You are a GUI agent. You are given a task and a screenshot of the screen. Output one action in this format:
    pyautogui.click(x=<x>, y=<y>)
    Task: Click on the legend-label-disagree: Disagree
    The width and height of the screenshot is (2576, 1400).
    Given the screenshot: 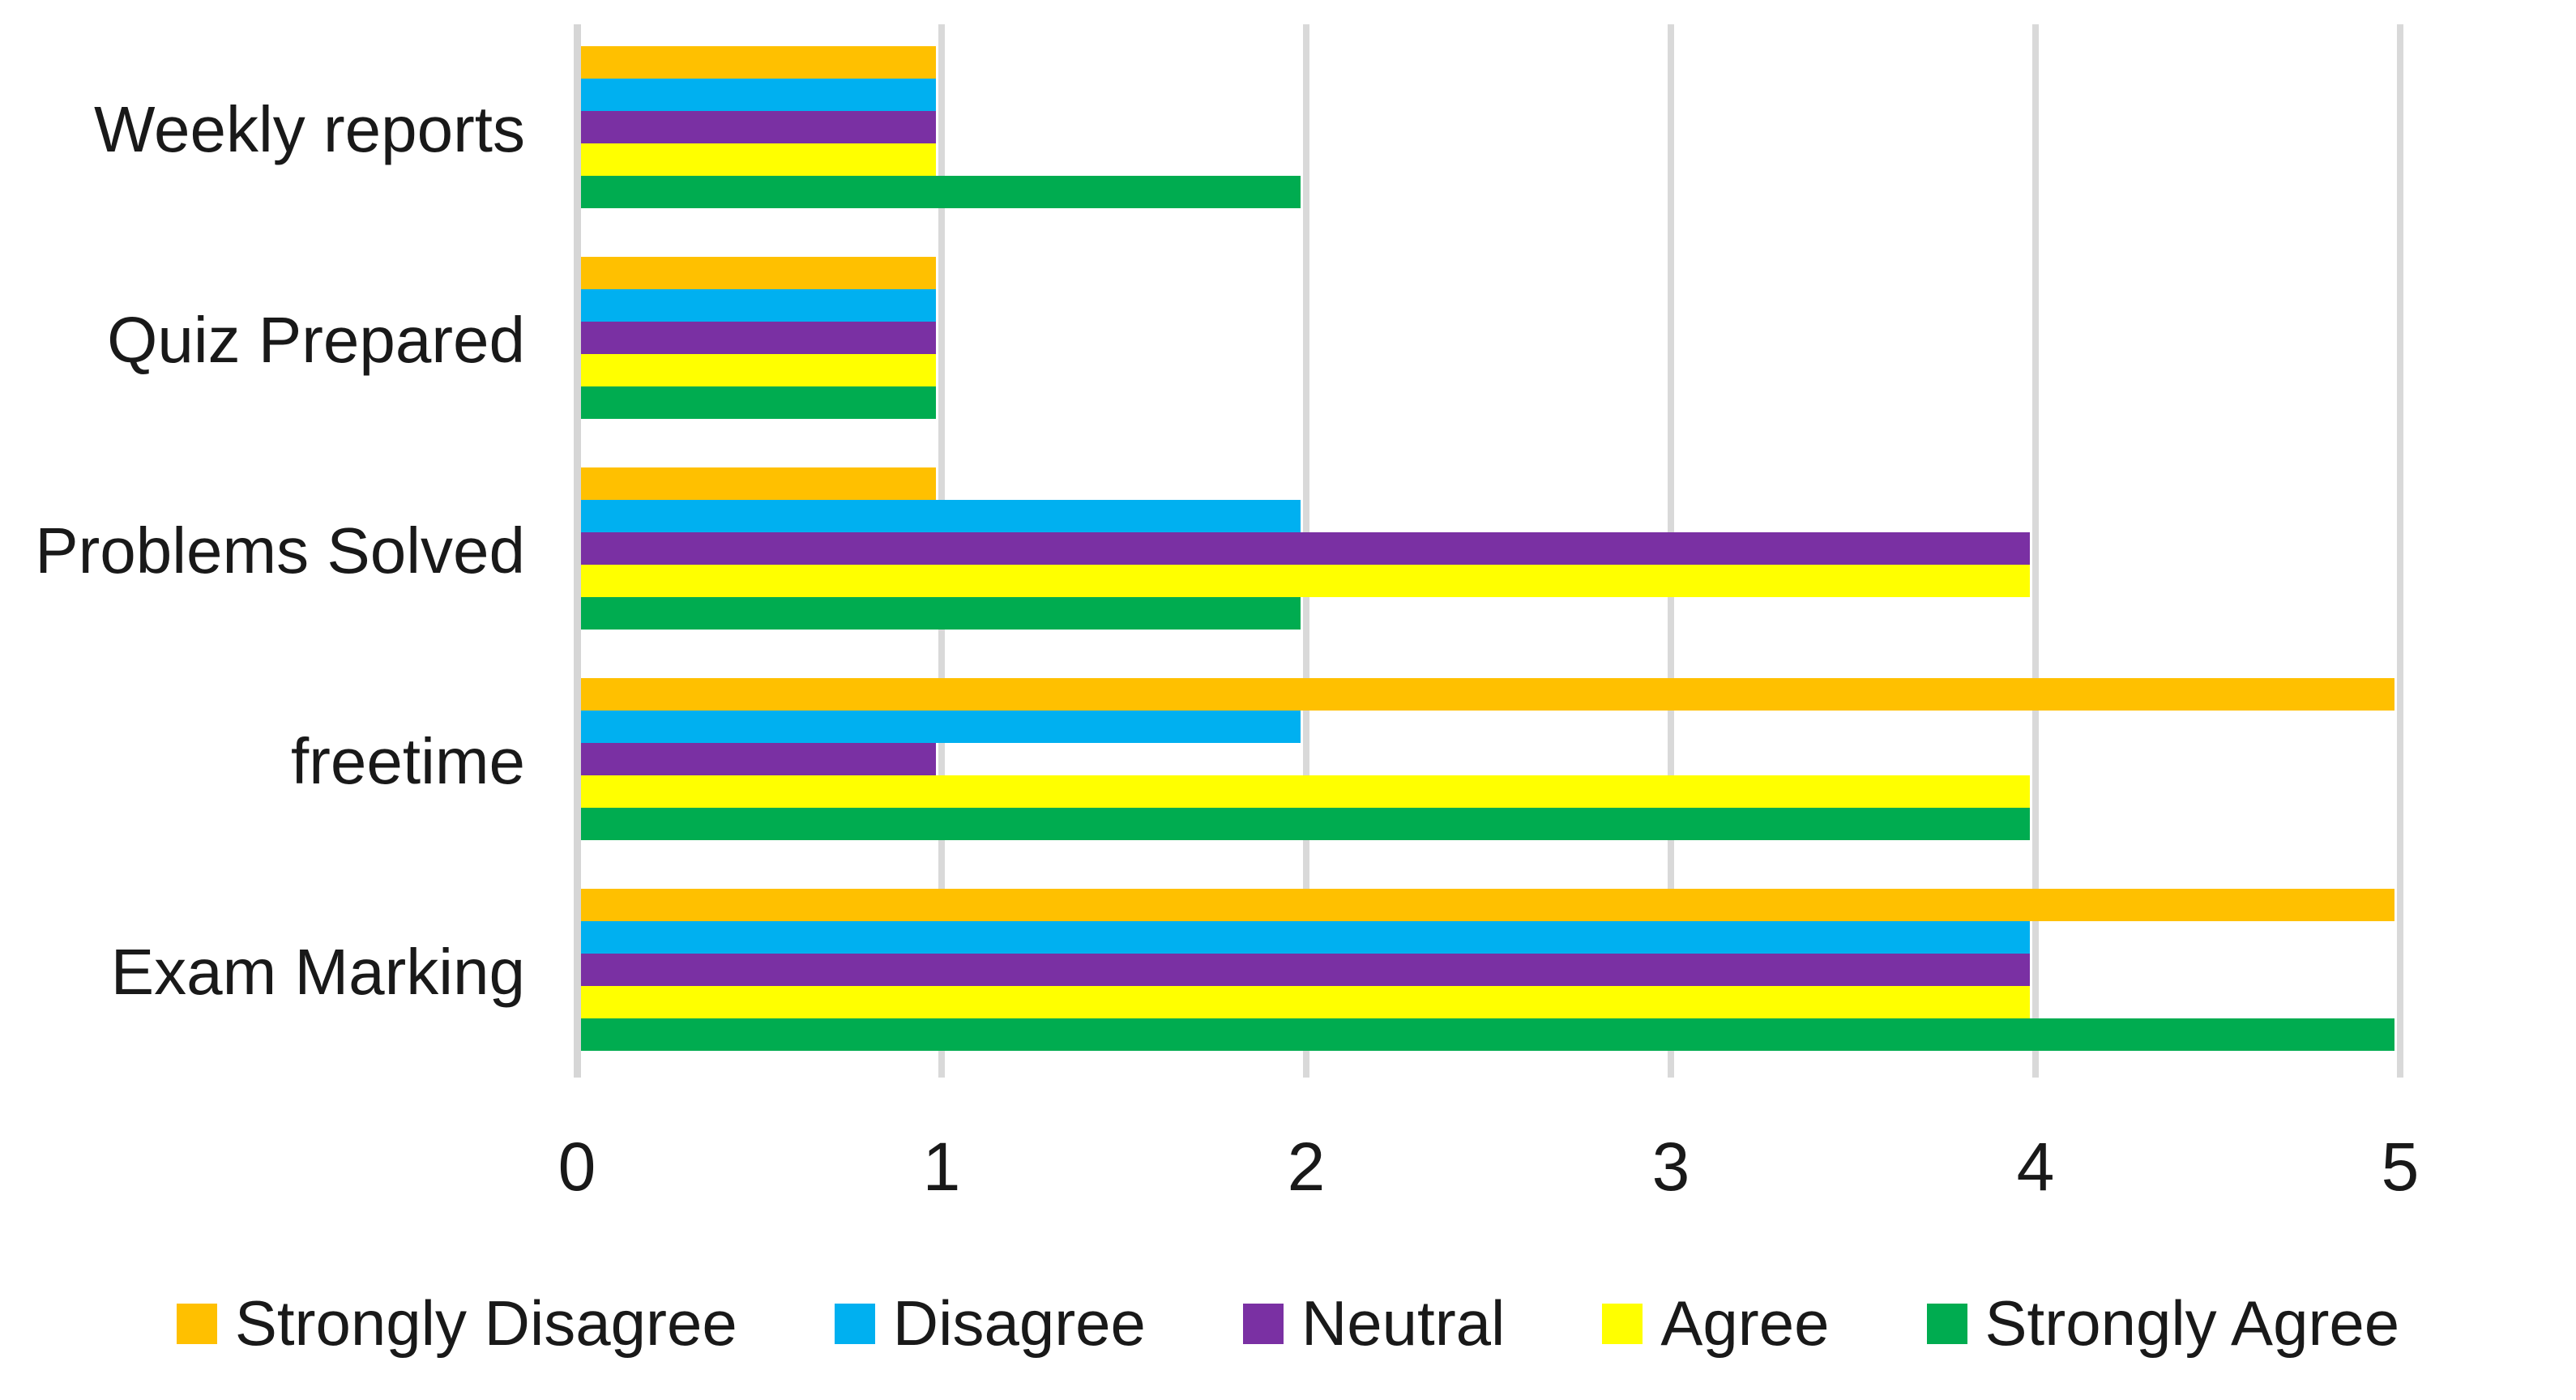 What is the action you would take?
    pyautogui.click(x=1019, y=1323)
    